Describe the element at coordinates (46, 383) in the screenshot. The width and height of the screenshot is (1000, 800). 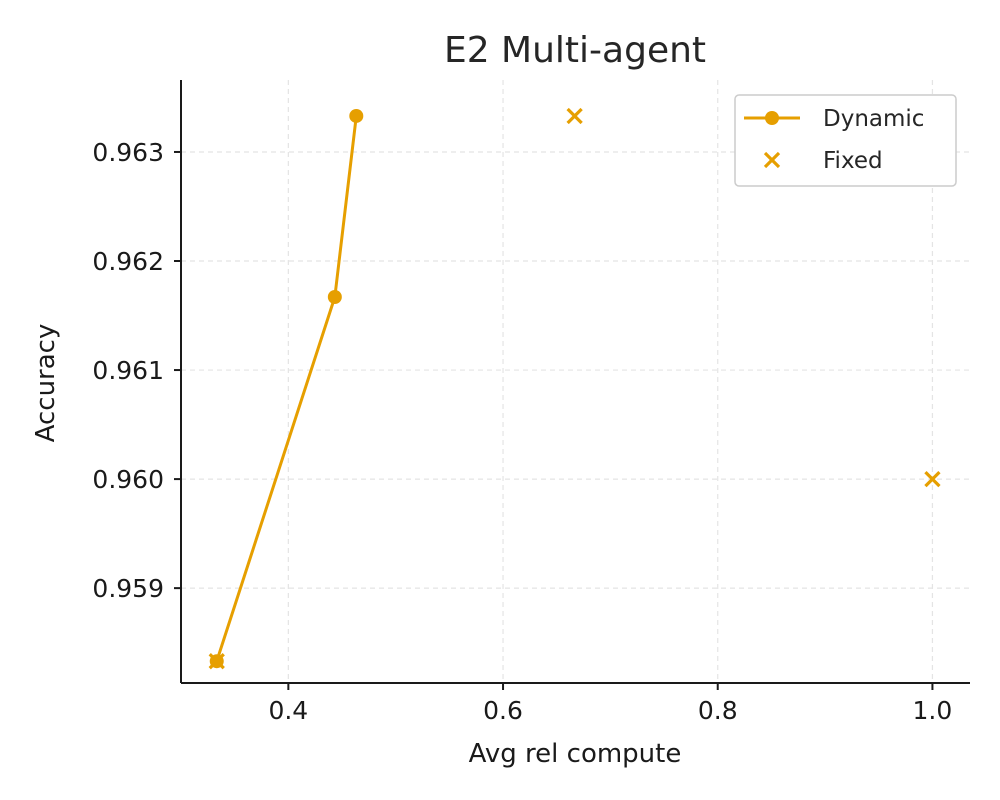
I see `y-axis-label: Accuracy` at that location.